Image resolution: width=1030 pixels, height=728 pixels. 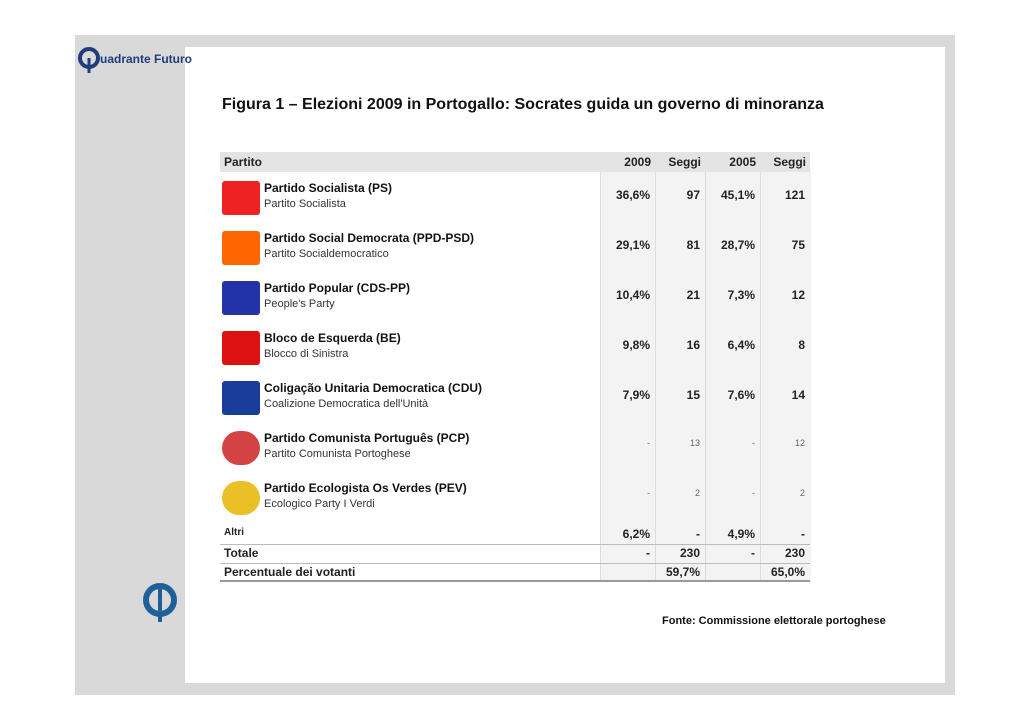 I want to click on totale-cell: Totale, so click(x=241, y=553).